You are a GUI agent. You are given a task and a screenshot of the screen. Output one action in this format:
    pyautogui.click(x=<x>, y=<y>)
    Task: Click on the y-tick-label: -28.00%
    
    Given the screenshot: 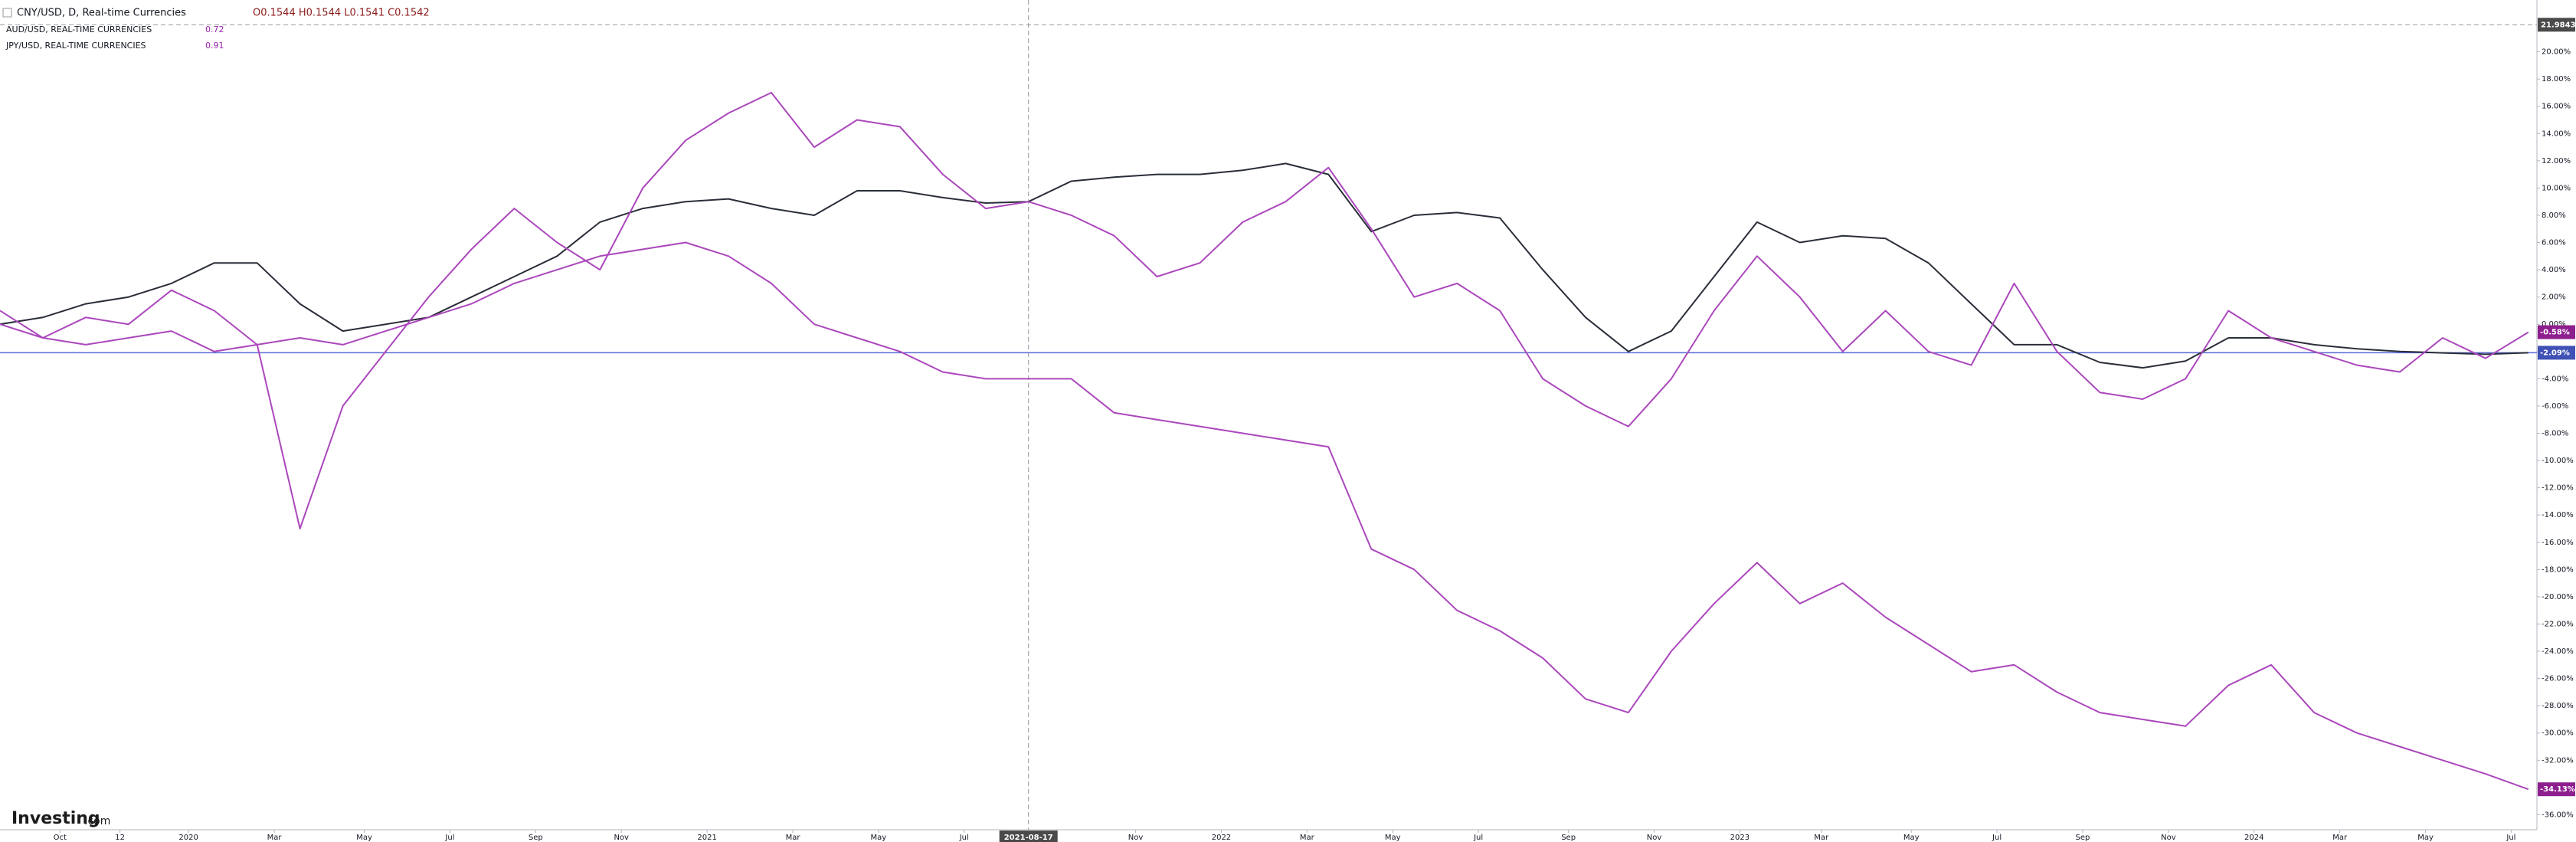 What is the action you would take?
    pyautogui.click(x=2558, y=706)
    